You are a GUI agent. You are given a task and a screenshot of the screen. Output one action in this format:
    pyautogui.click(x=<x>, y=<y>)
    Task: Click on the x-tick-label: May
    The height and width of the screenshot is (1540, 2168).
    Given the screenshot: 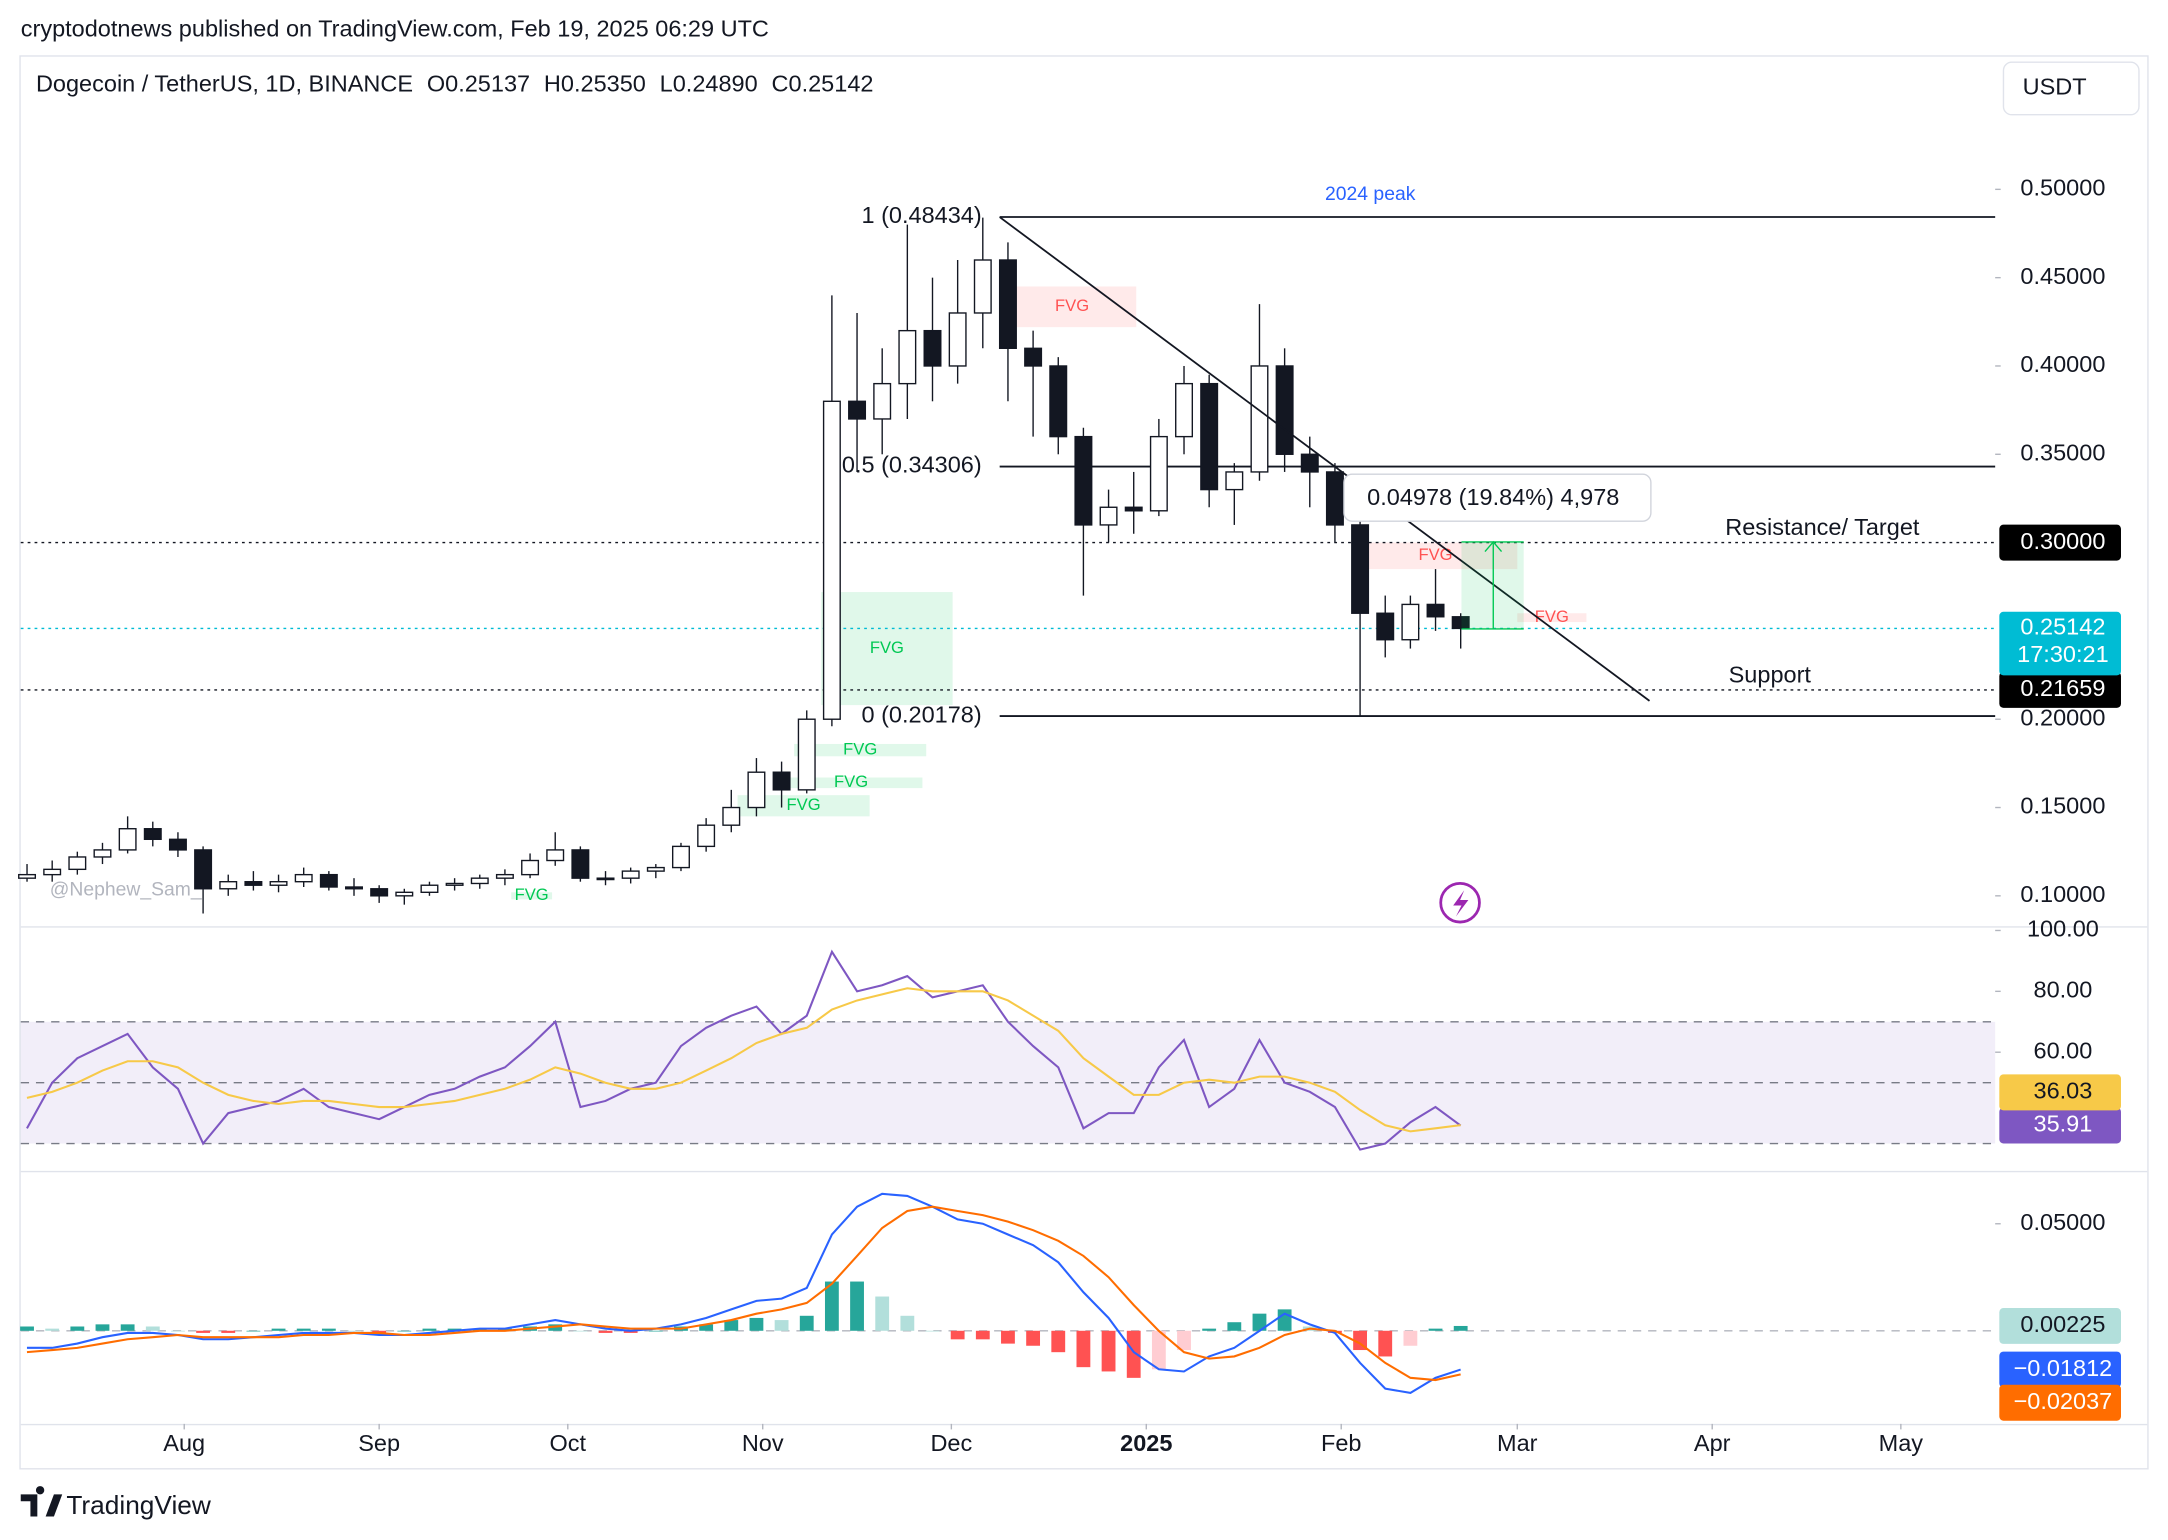 What is the action you would take?
    pyautogui.click(x=1901, y=1443)
    